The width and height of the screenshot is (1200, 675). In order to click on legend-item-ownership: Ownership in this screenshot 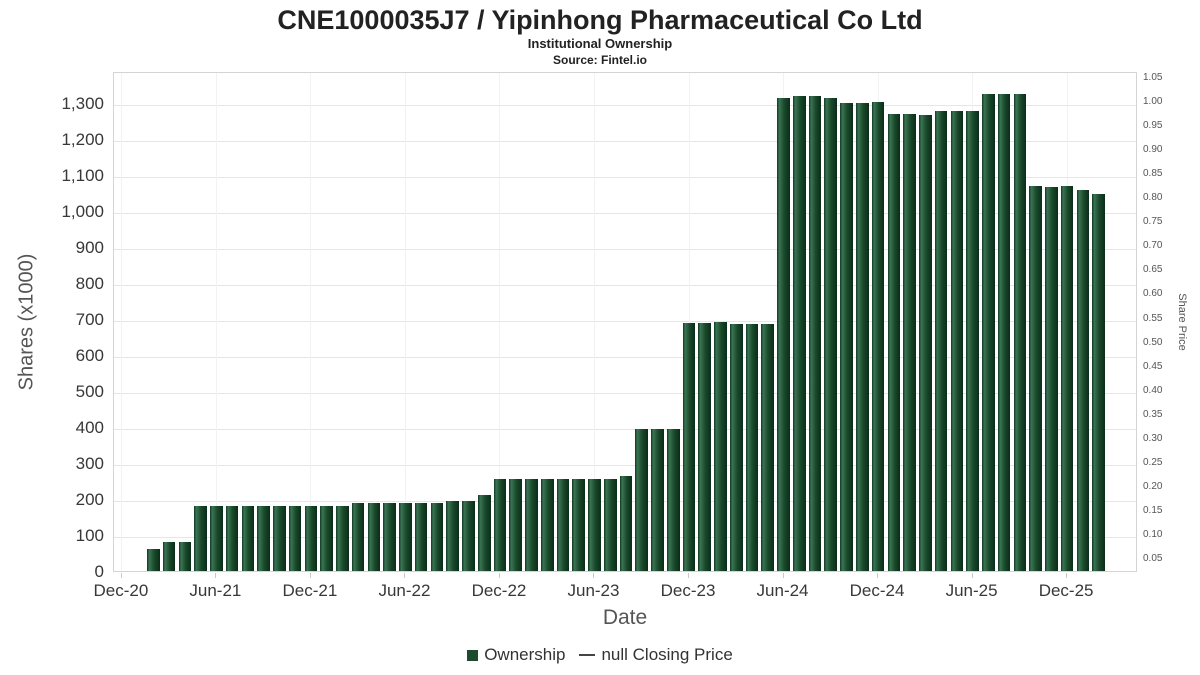, I will do `click(516, 655)`.